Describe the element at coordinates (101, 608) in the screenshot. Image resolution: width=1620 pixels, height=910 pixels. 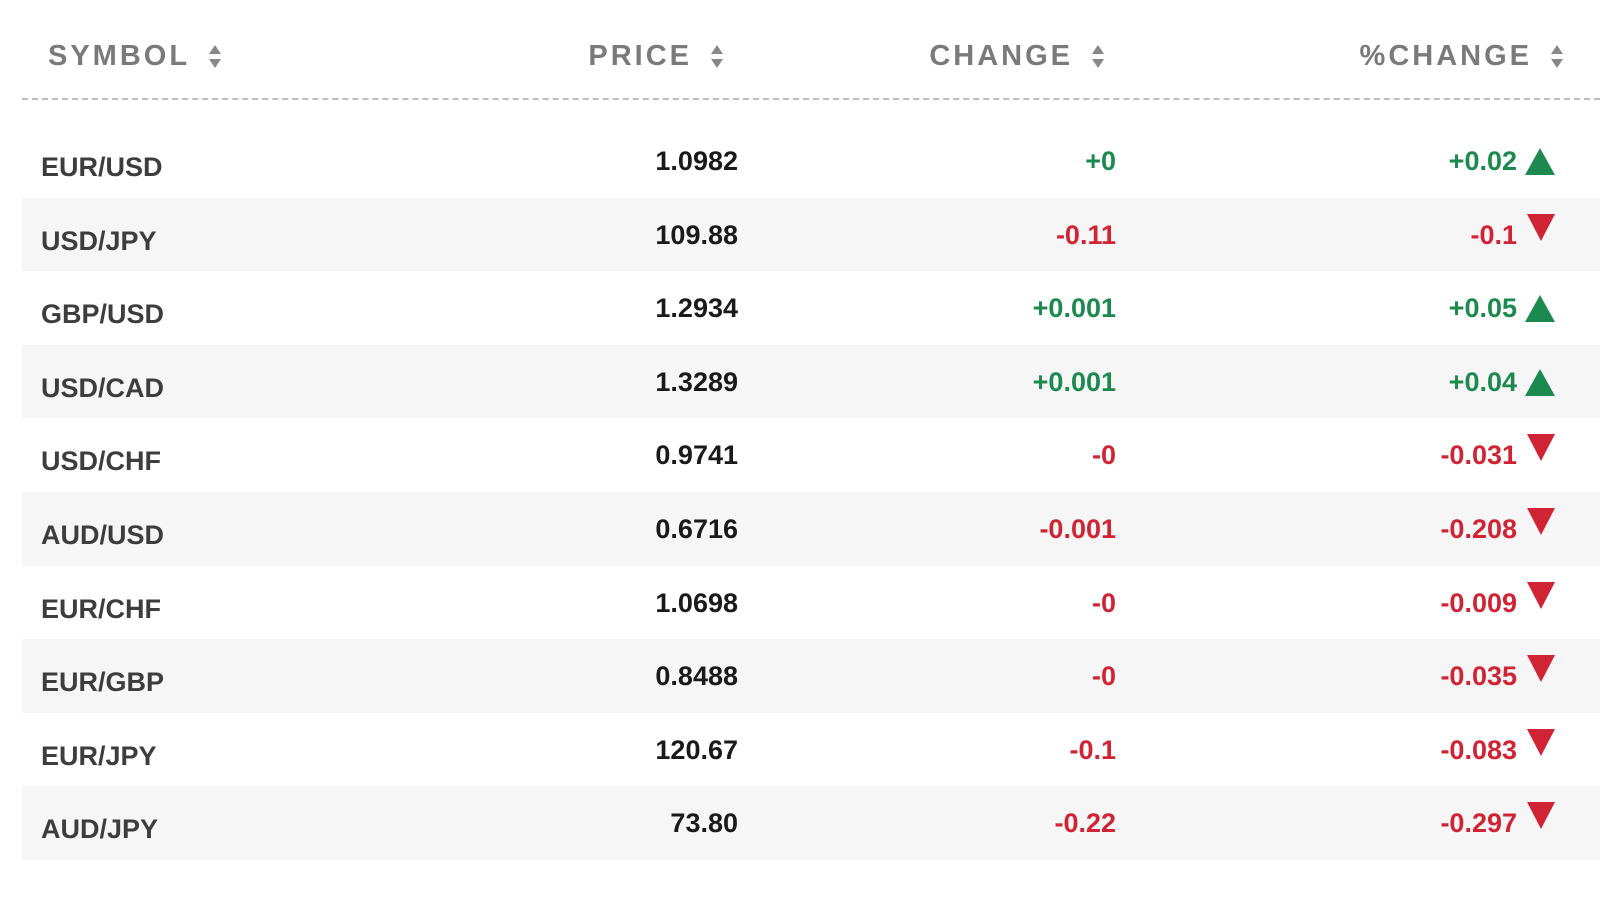
I see `symbol-link: EUR/CHF` at that location.